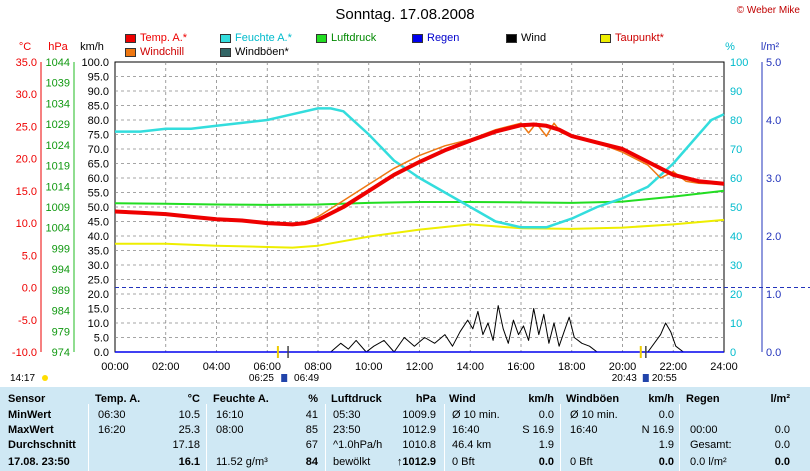 The image size is (810, 471). What do you see at coordinates (26, 160) in the screenshot?
I see `temp-tick-label: 20.0` at bounding box center [26, 160].